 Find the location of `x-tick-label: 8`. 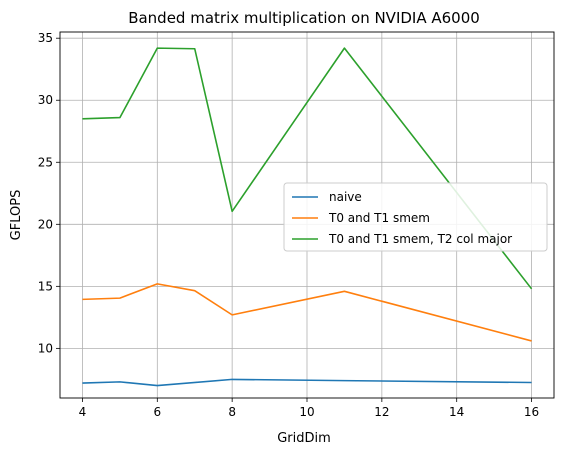

x-tick-label: 8 is located at coordinates (232, 412).